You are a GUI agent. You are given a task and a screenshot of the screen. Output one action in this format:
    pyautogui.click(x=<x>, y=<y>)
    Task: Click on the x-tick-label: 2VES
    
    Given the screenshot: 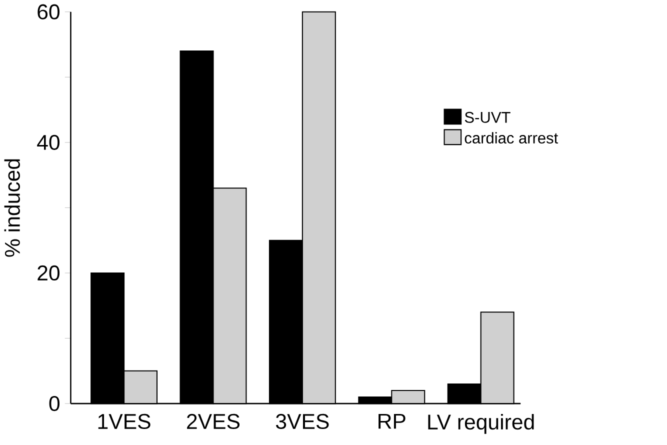 What is the action you would take?
    pyautogui.click(x=213, y=421)
    